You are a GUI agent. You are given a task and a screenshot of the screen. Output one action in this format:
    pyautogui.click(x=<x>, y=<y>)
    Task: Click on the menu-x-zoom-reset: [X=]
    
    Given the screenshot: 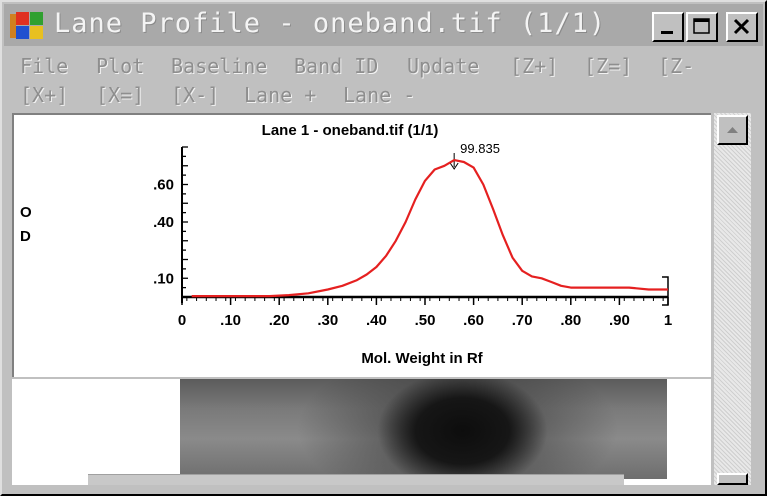 What is the action you would take?
    pyautogui.click(x=120, y=95)
    